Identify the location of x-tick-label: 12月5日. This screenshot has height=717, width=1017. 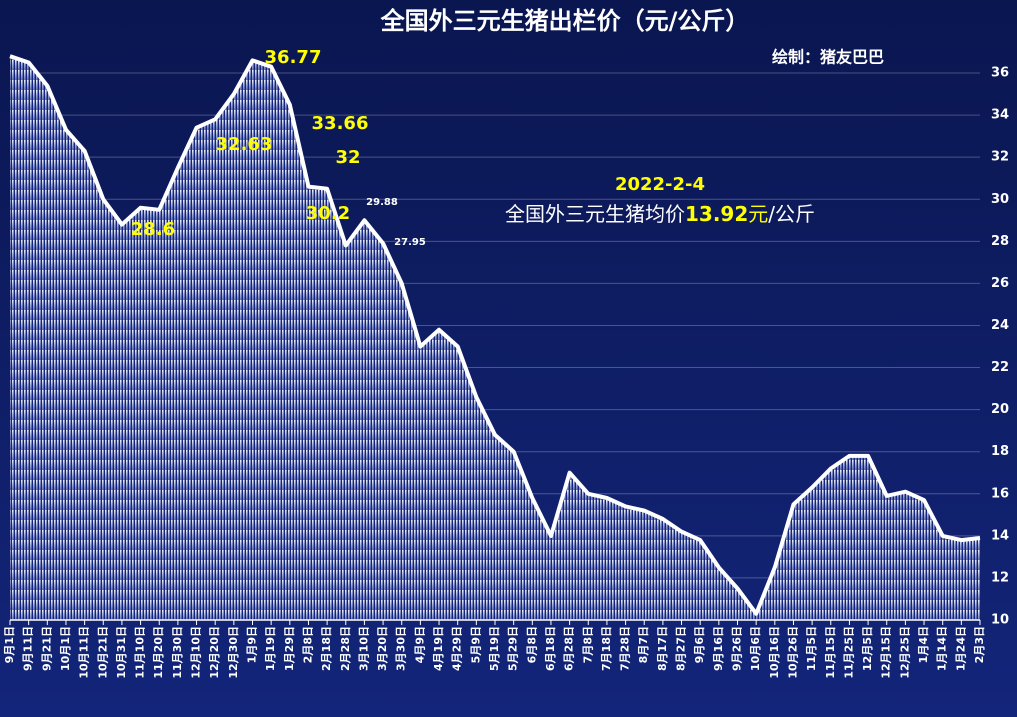
(867, 648).